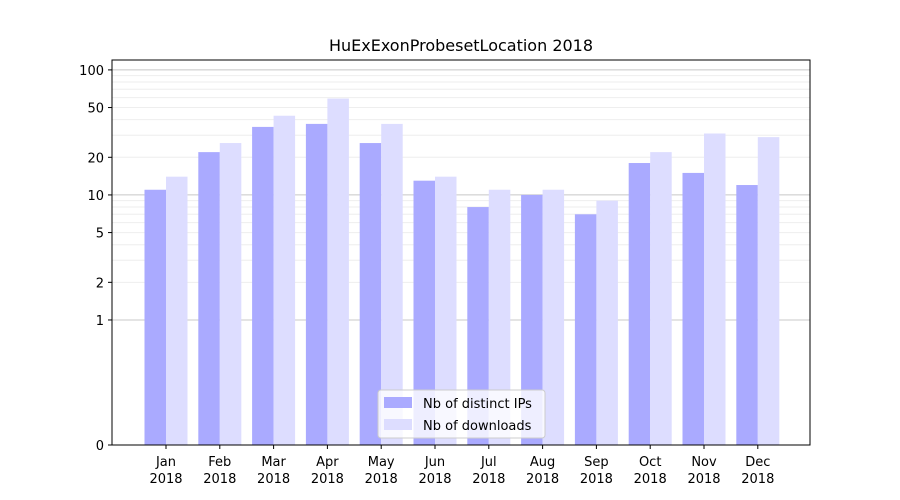 The width and height of the screenshot is (900, 500). Describe the element at coordinates (100, 446) in the screenshot. I see `y-tick-label: 0` at that location.